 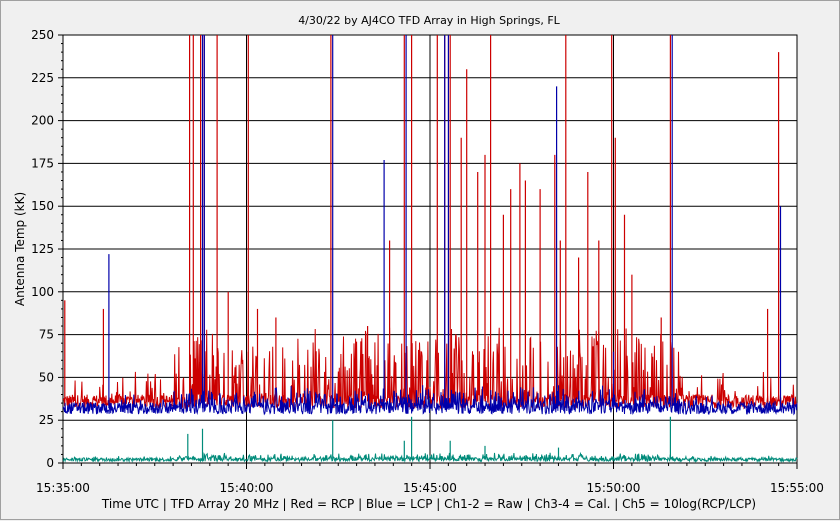 I want to click on x-tick-label: 15:45:00, so click(x=430, y=488).